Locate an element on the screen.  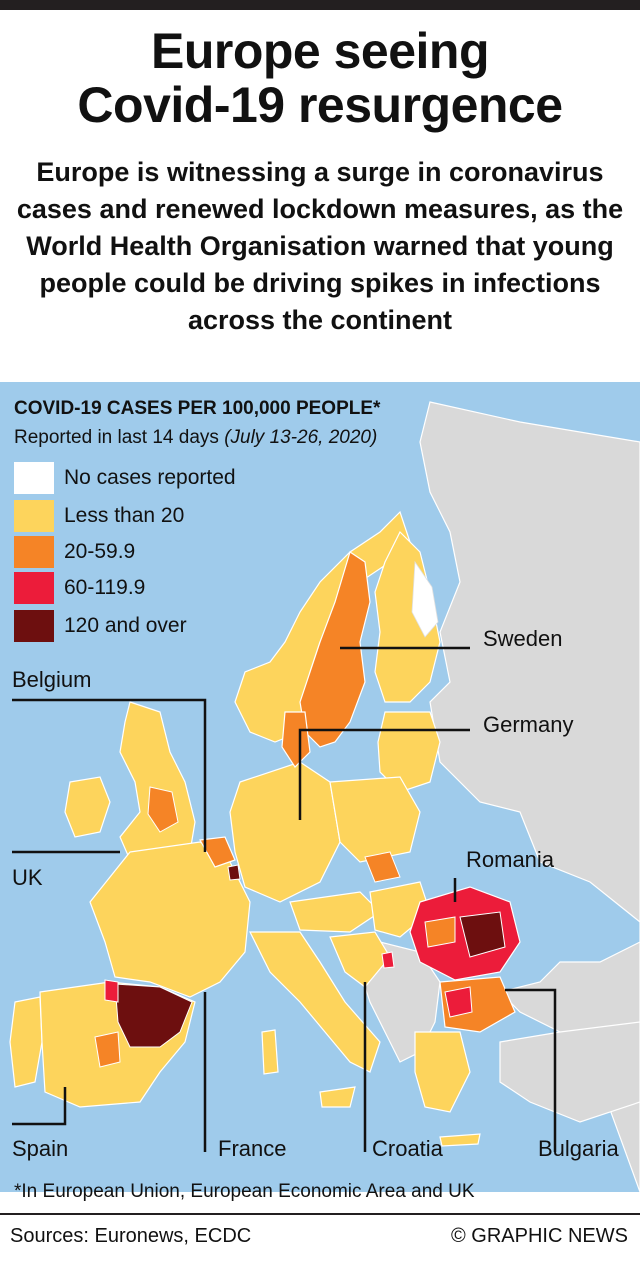
greece-land is located at coordinates (442, 1072).